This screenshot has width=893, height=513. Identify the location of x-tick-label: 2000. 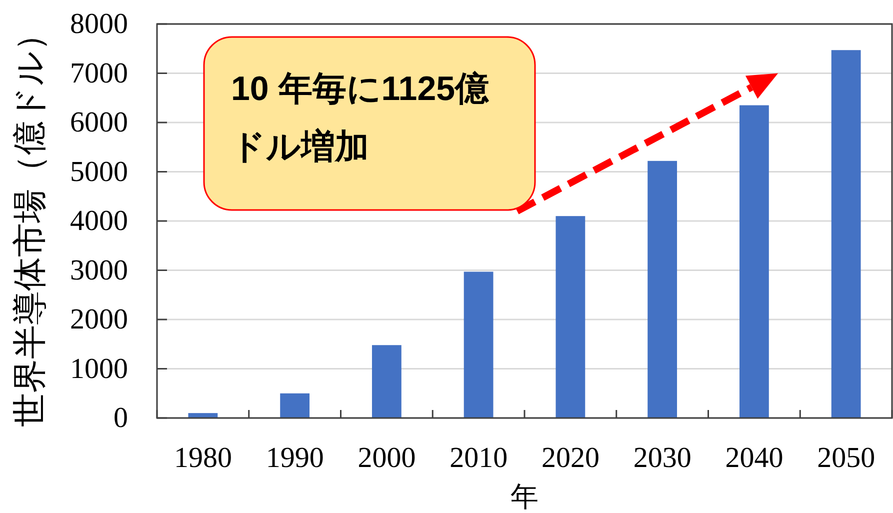
(387, 458).